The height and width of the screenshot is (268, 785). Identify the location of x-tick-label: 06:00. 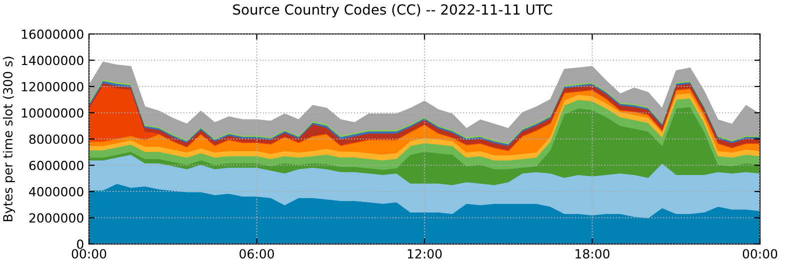
(257, 254).